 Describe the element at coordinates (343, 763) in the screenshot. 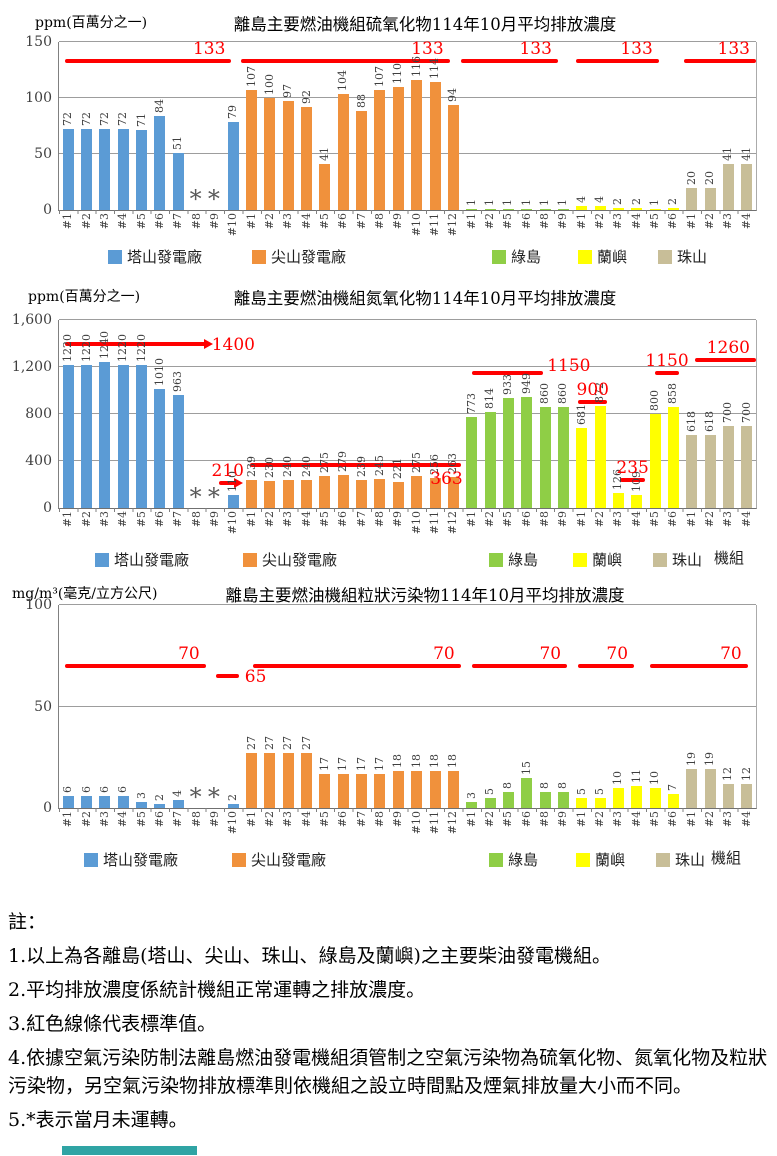

I see `bar-value-label: 17` at that location.